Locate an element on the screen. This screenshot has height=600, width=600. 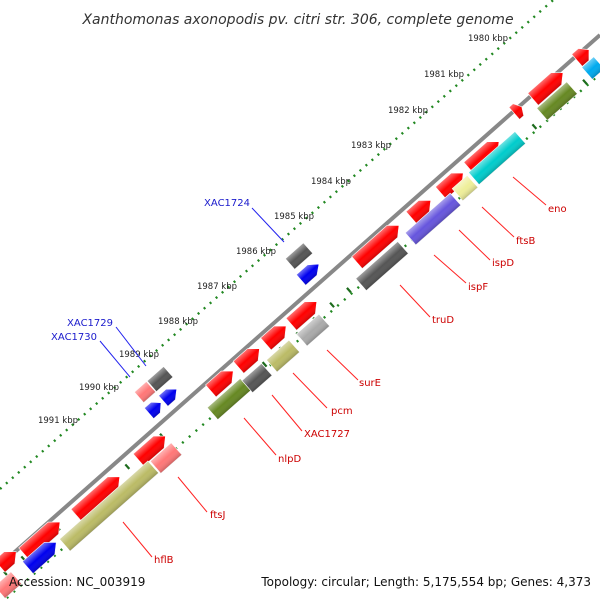
gene-label: truD is located at coordinates (443, 320).